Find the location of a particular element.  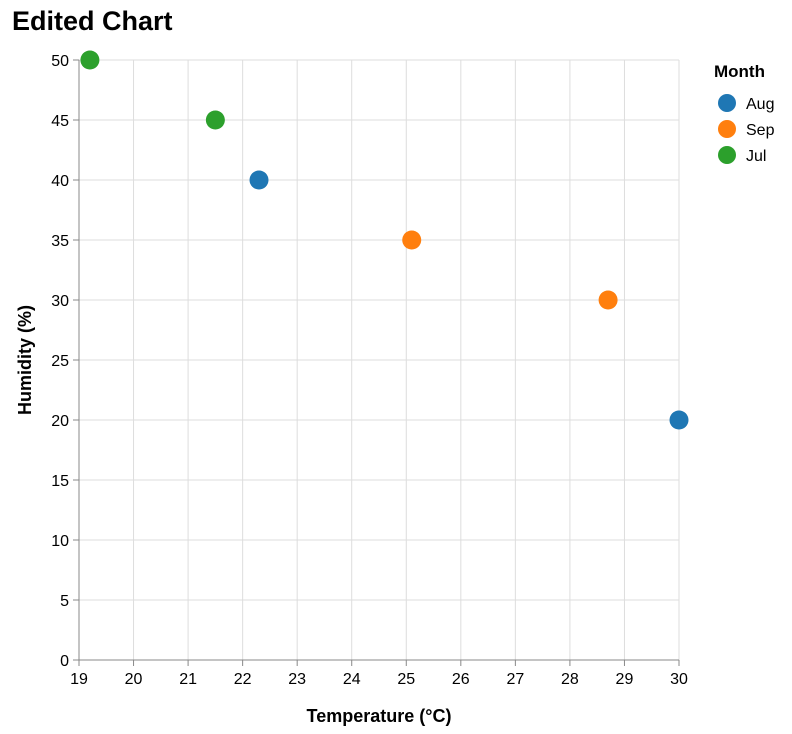

legend-symbol-sep is located at coordinates (727, 129).